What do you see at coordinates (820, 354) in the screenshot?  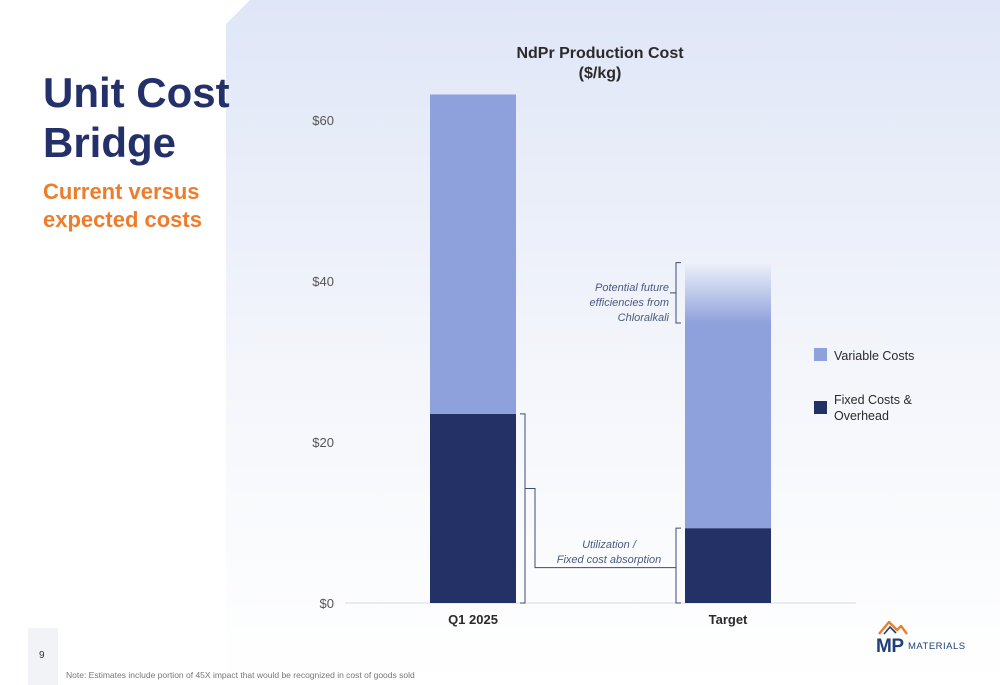 I see `legend-swatch-variable` at bounding box center [820, 354].